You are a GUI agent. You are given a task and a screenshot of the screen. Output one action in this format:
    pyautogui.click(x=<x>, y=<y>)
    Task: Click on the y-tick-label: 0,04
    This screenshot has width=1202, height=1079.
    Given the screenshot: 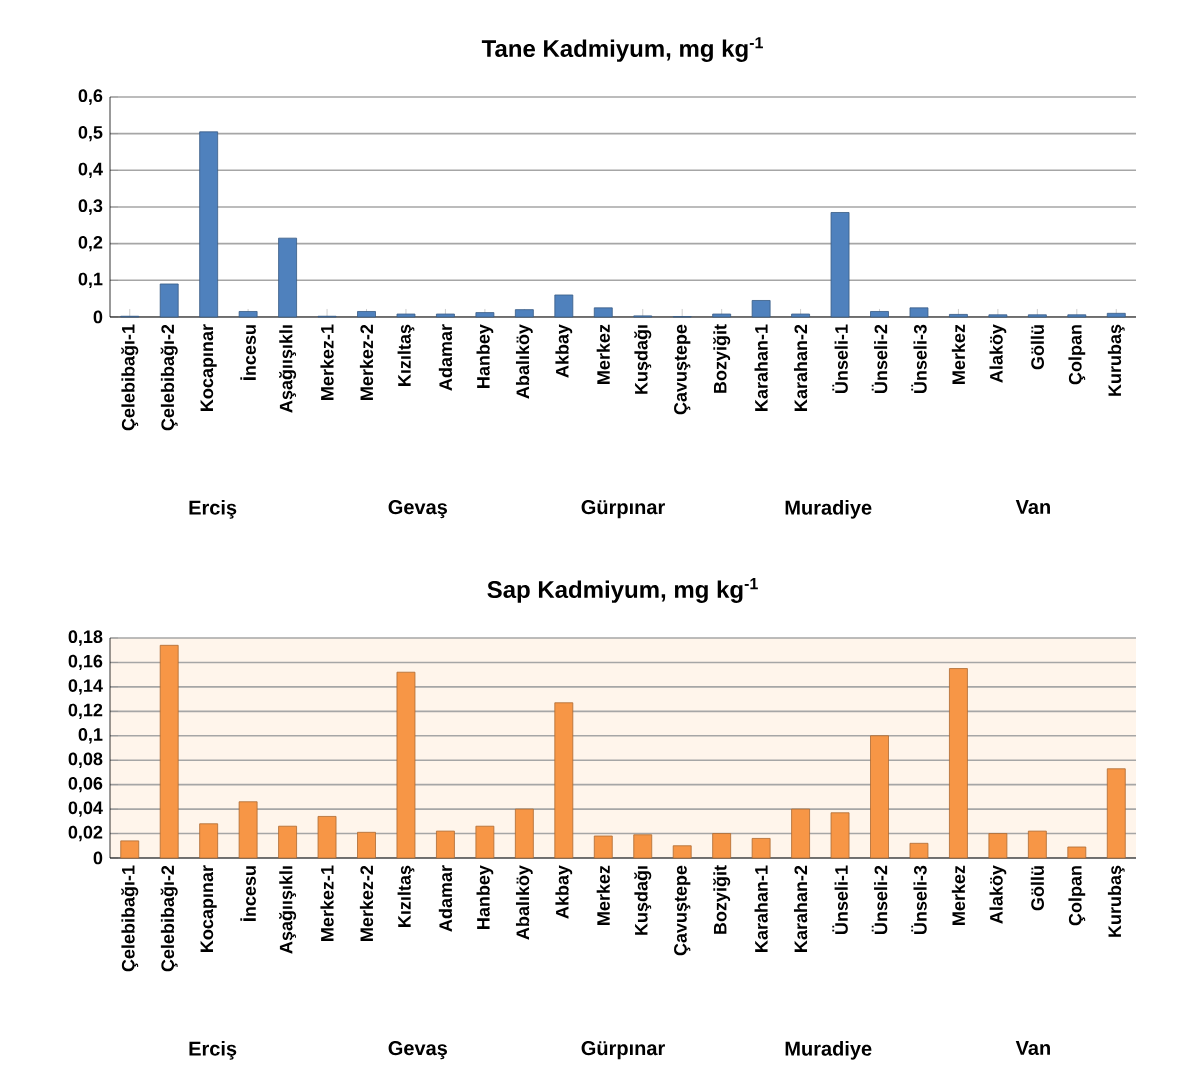 What is the action you would take?
    pyautogui.click(x=85, y=809)
    